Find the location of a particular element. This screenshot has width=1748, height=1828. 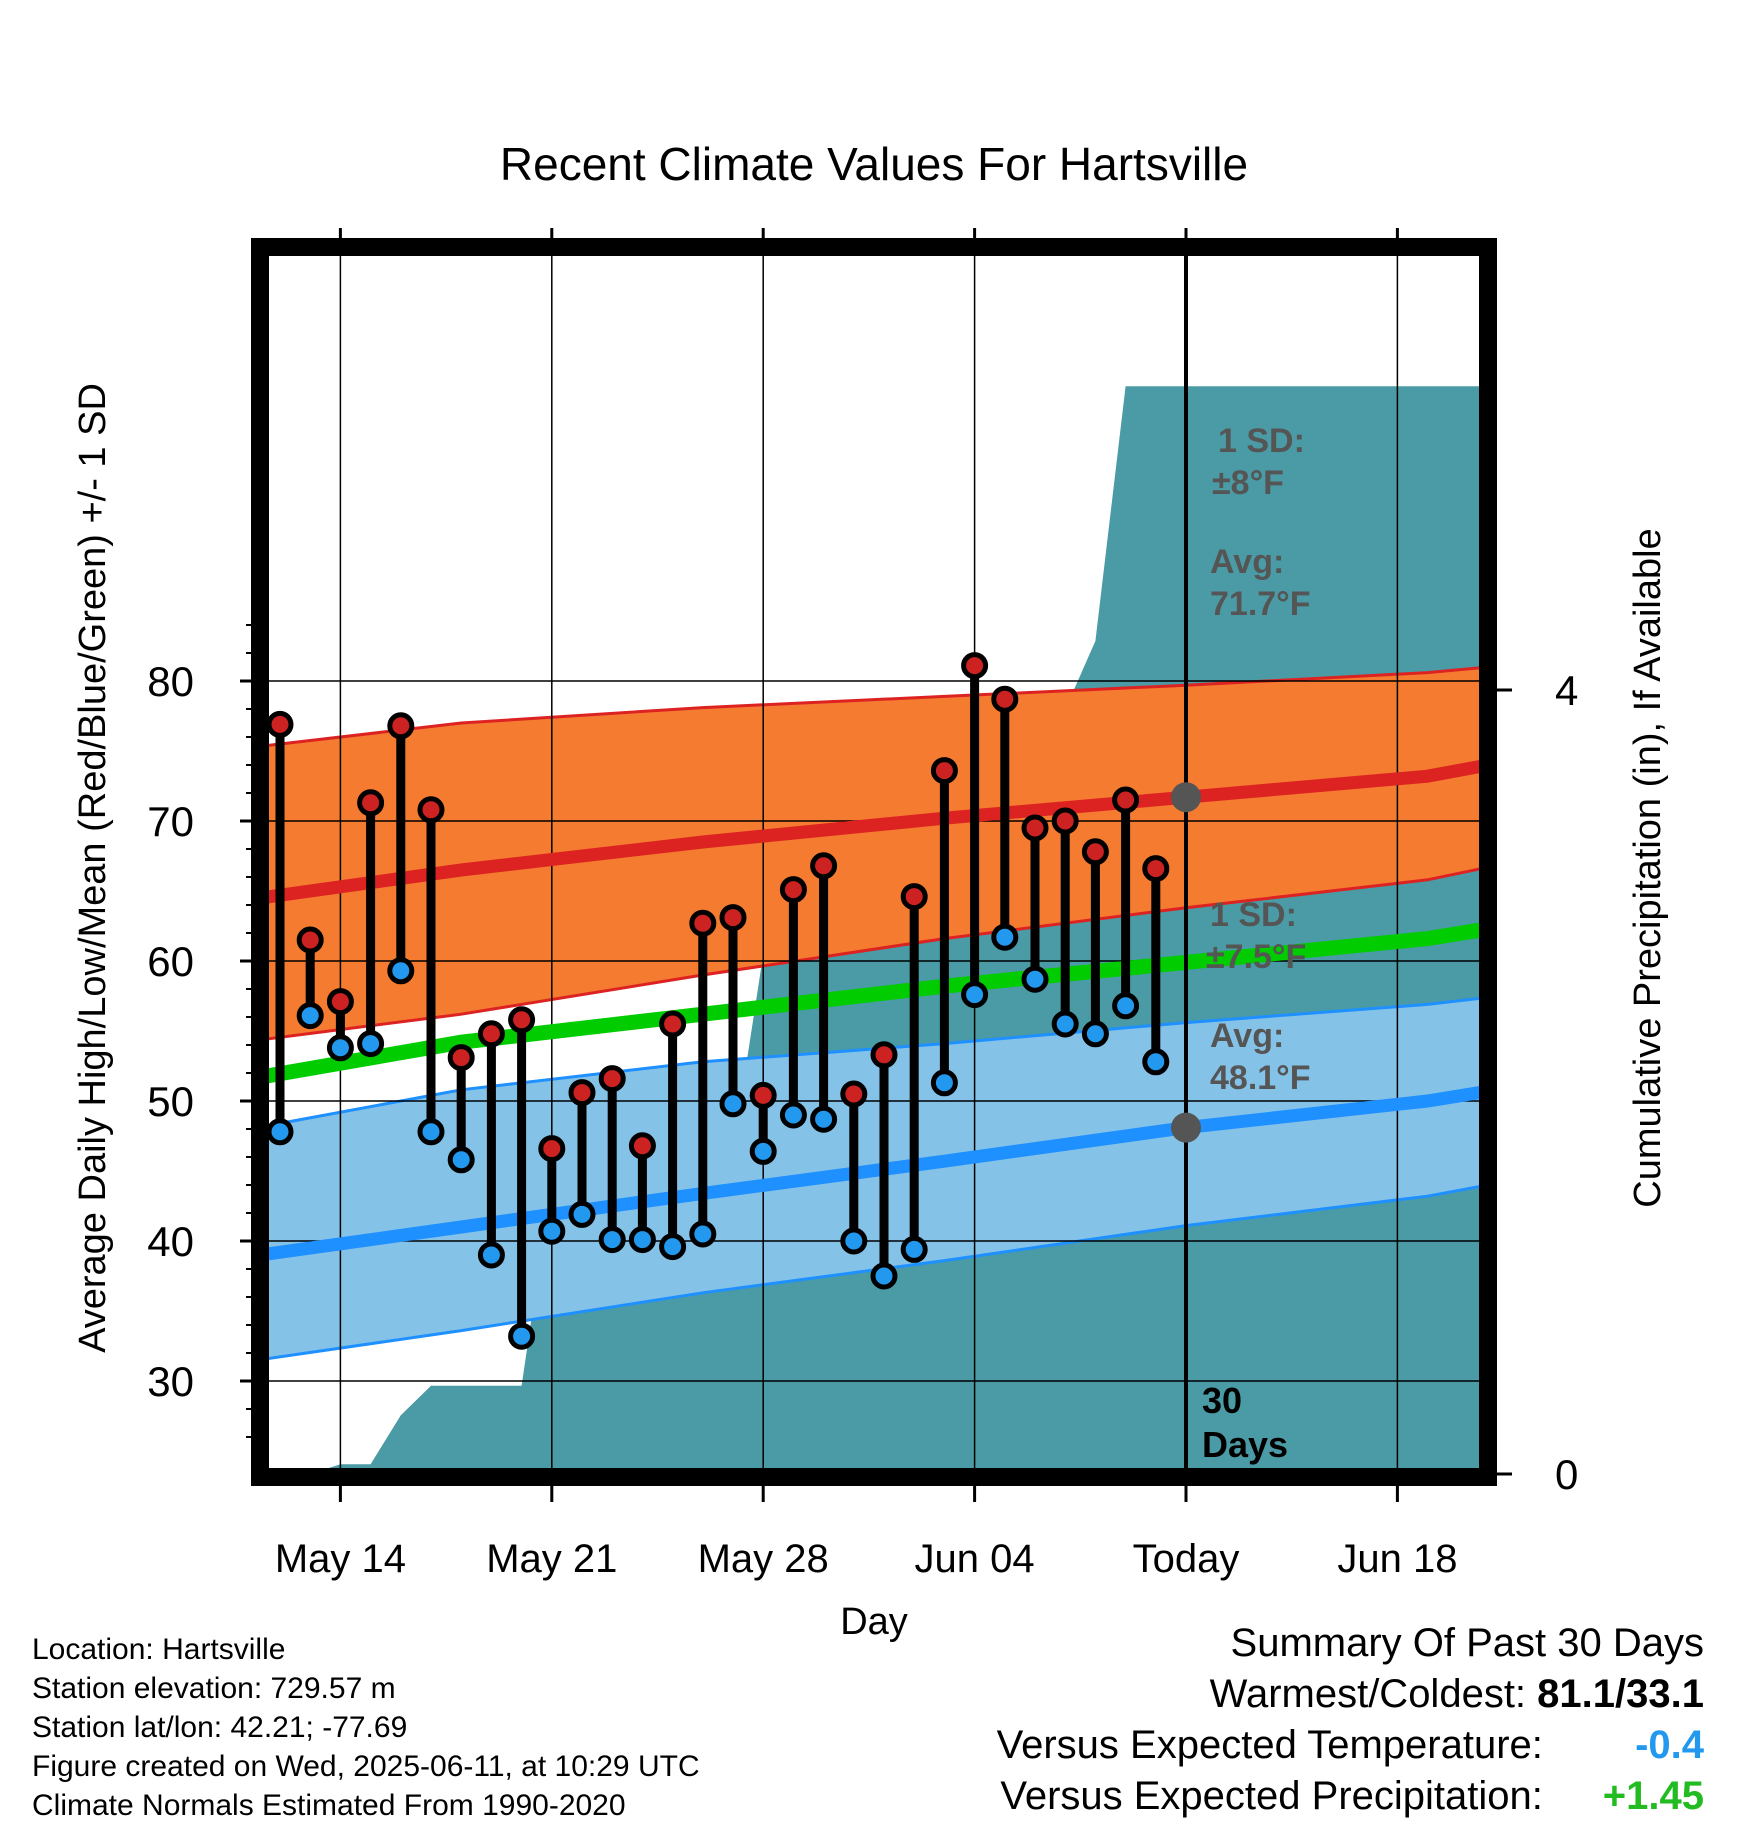

temp-value: -0.4 is located at coordinates (1669, 1745).